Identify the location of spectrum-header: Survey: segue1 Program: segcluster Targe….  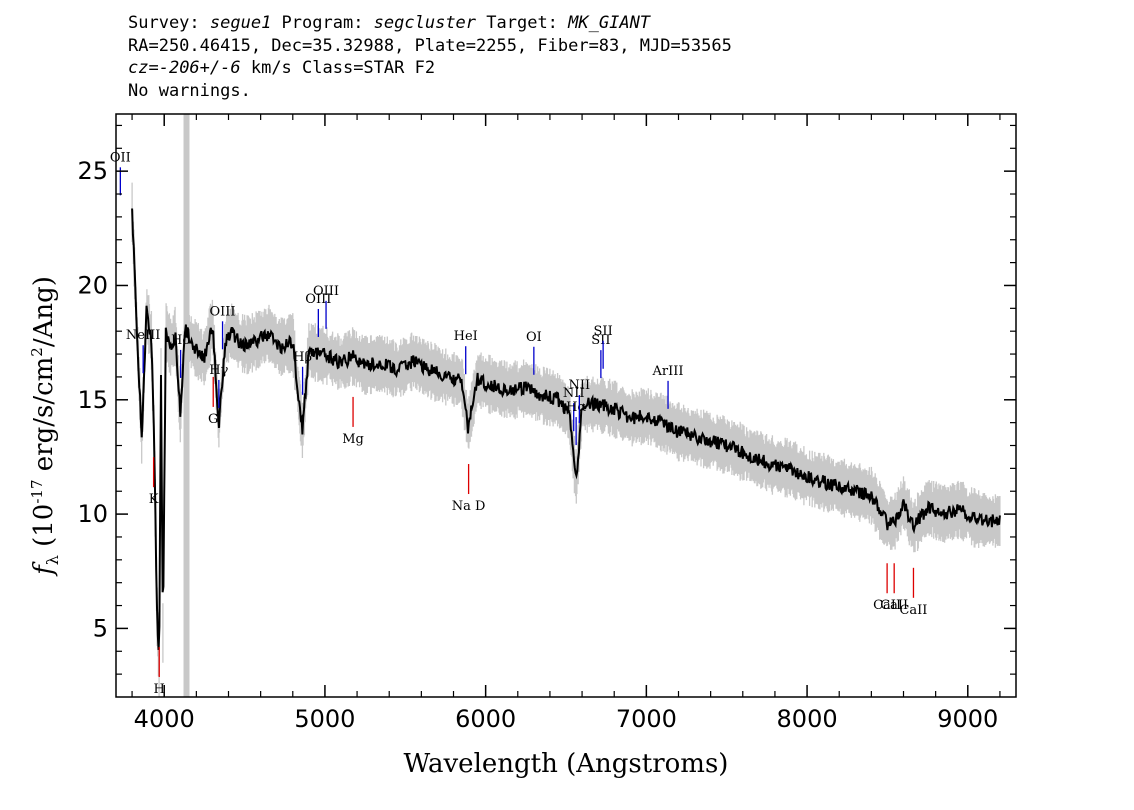
(430, 57).